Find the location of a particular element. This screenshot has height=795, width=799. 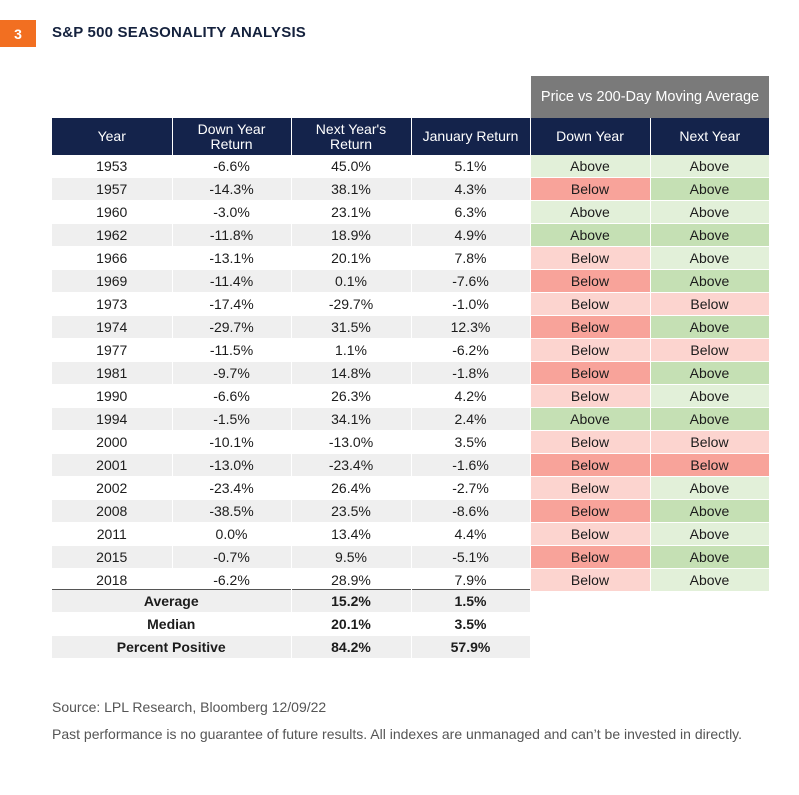

january-return-cell: 12.3% is located at coordinates (471, 327).